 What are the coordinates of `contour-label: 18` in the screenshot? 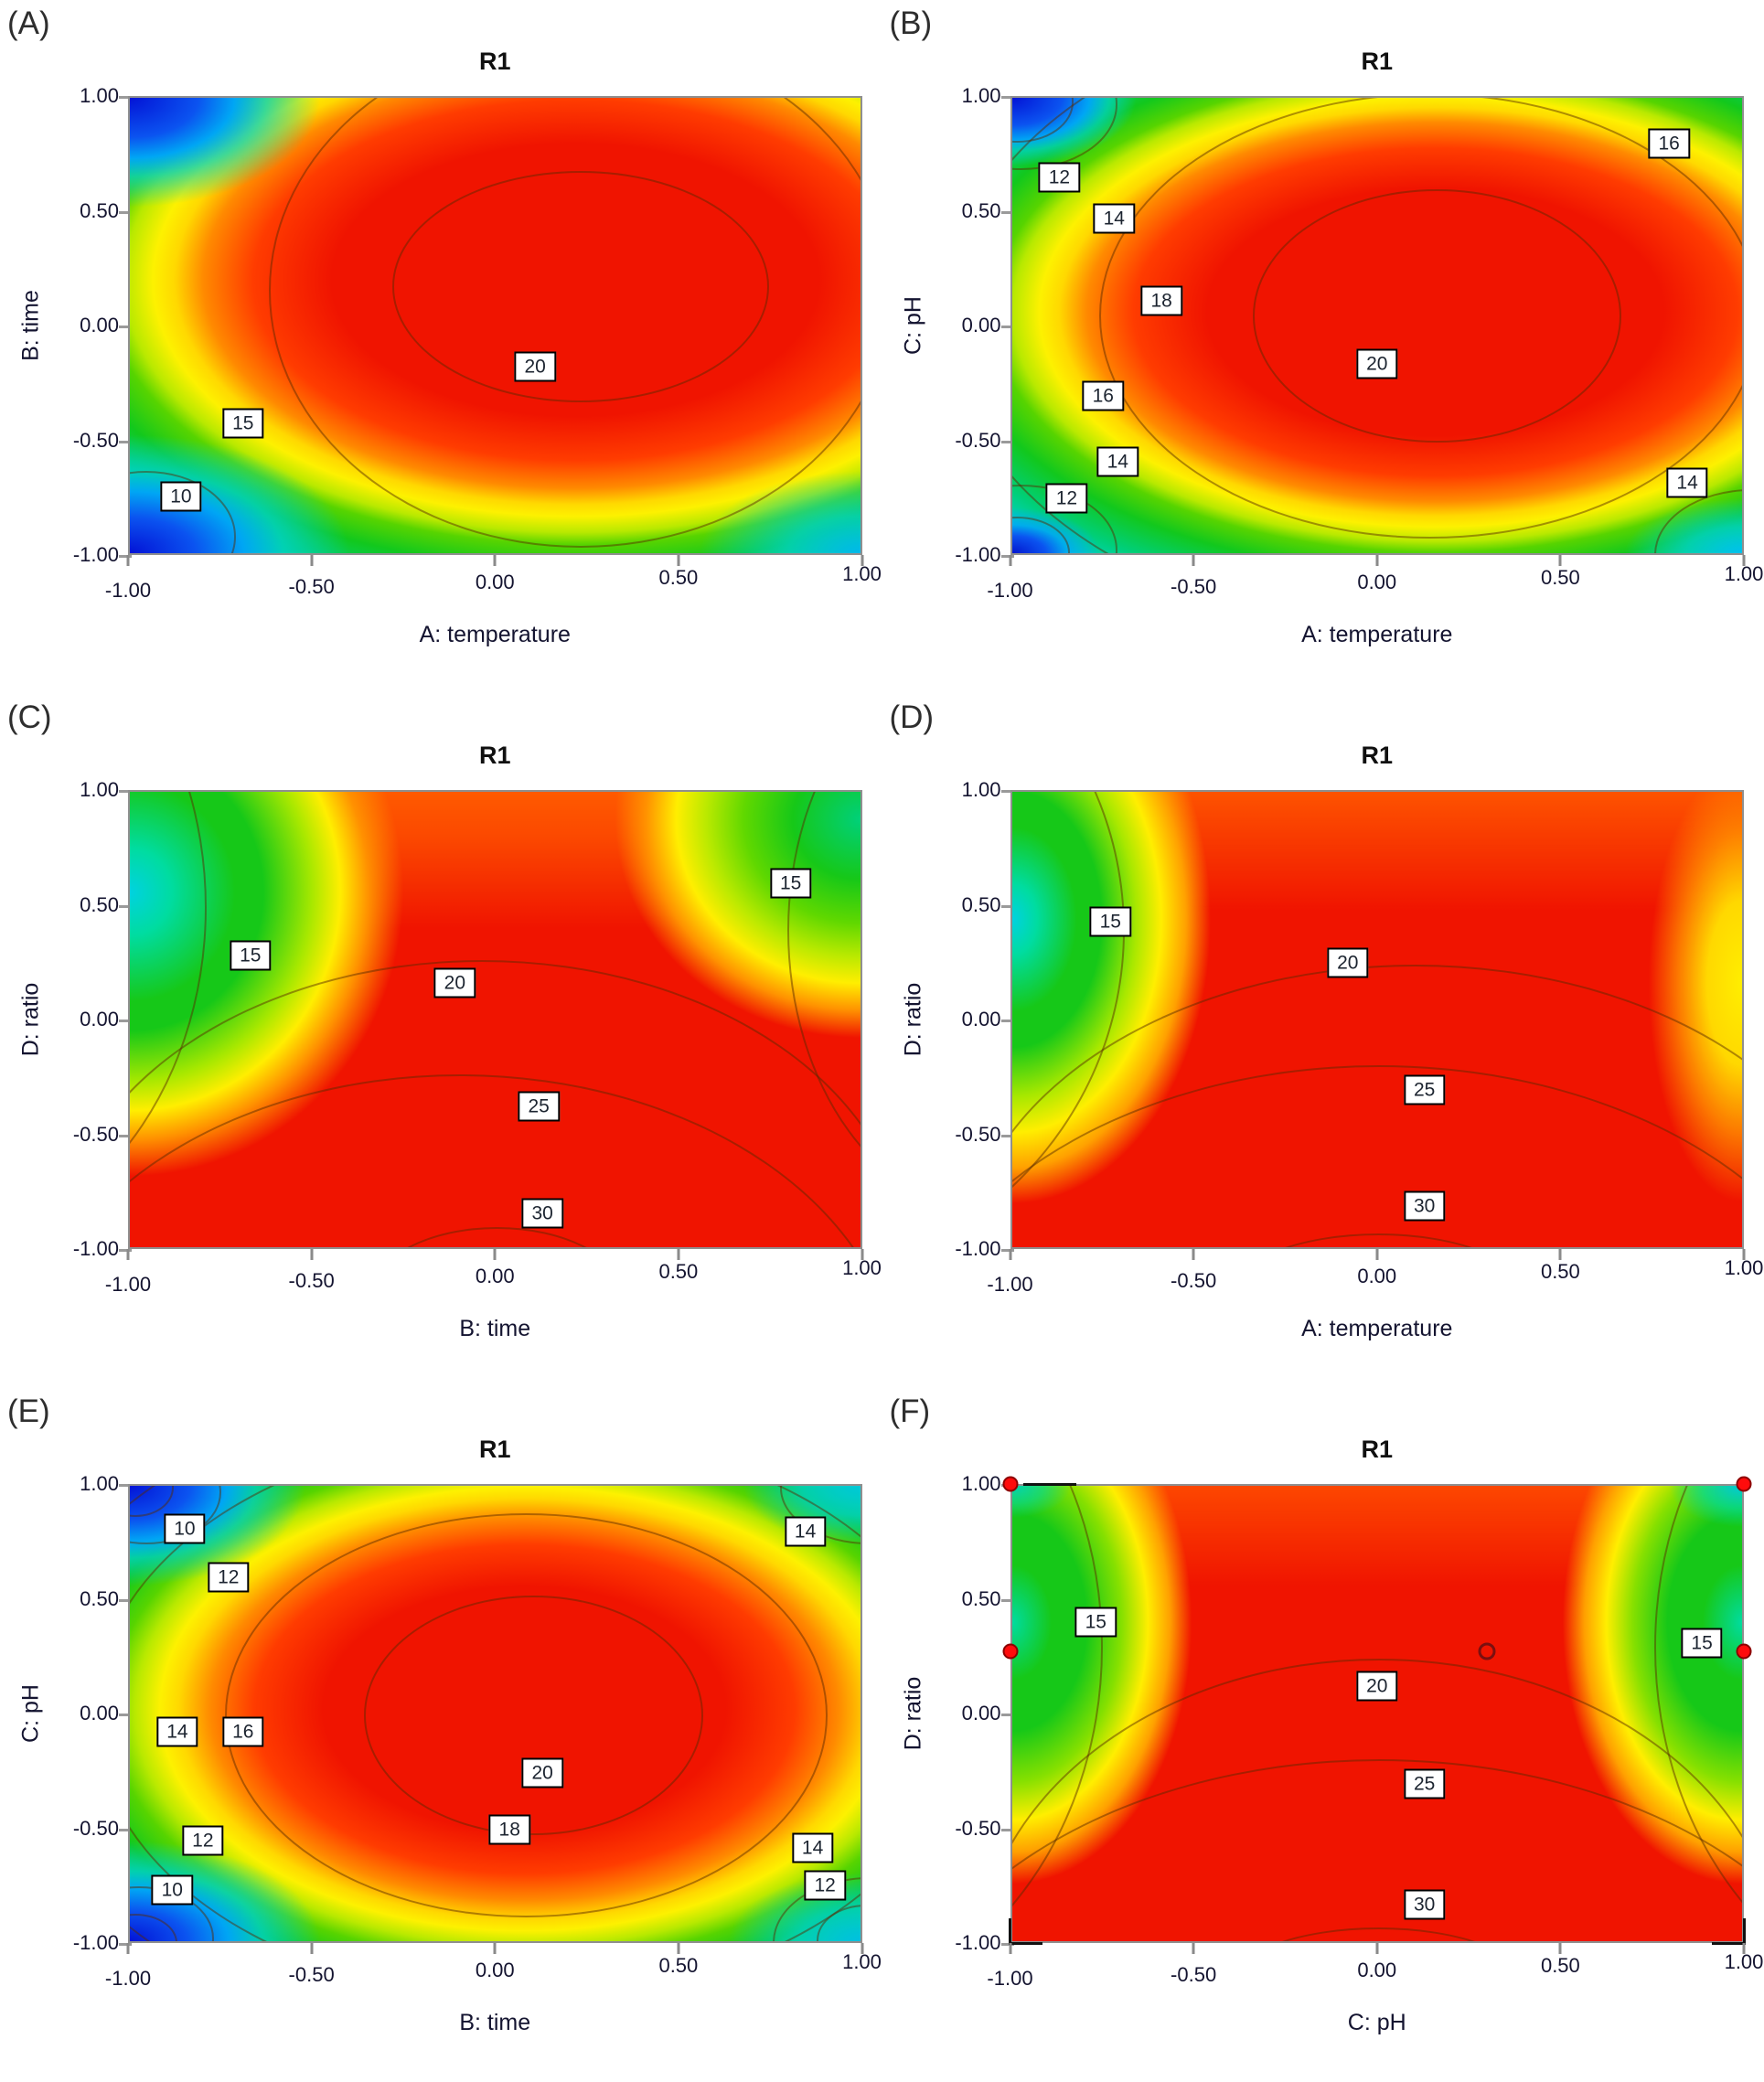 It's located at (509, 1829).